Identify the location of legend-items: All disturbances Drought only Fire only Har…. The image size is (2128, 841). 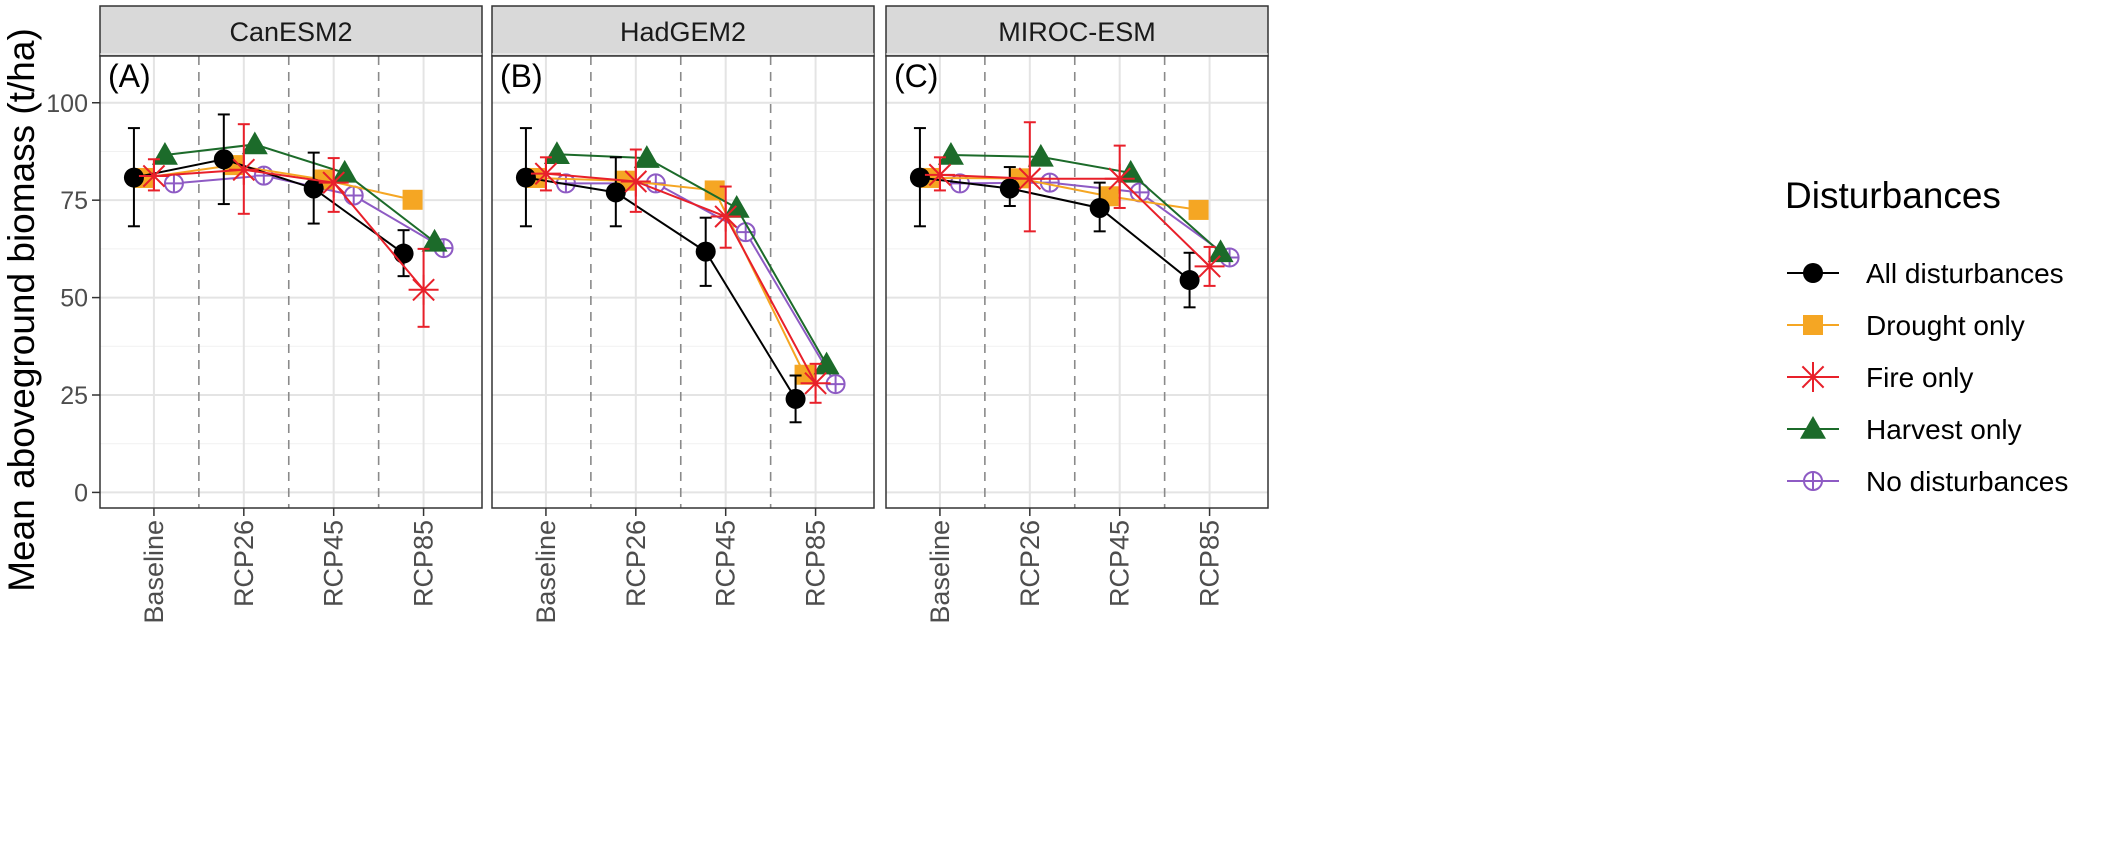
(1927, 377).